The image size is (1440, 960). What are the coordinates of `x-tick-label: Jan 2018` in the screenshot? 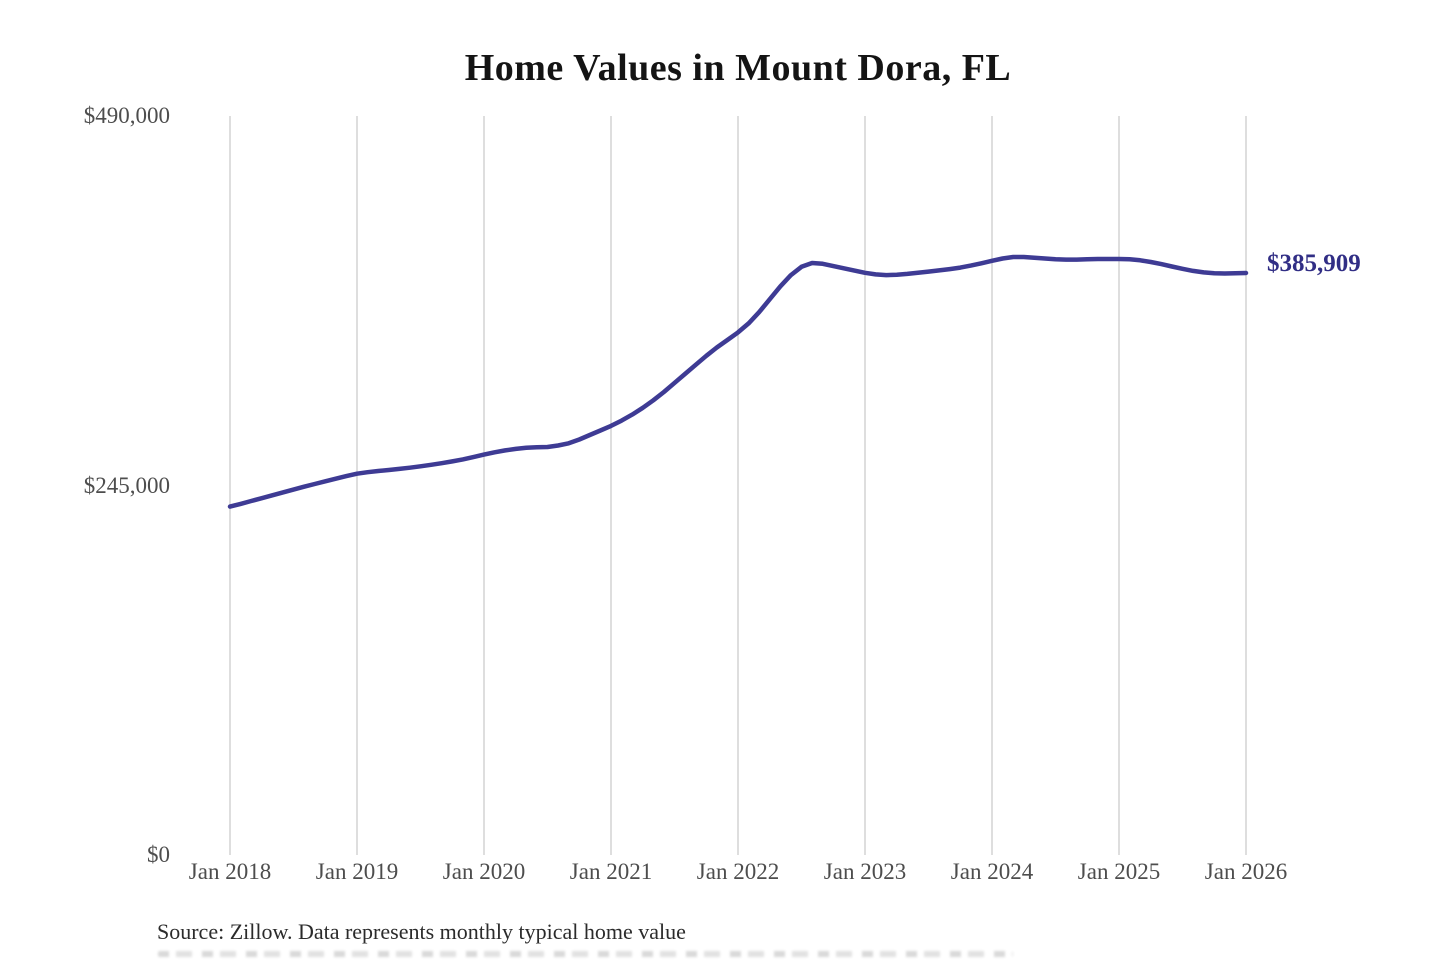 It's located at (230, 871).